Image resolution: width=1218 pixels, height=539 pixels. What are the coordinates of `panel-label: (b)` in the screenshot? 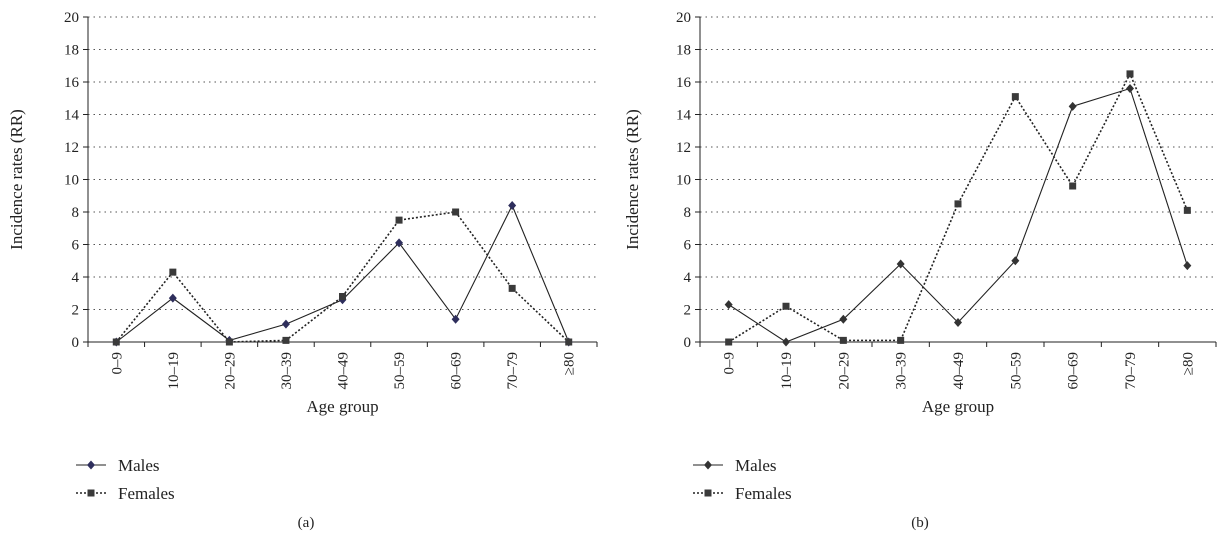 It's located at (920, 523).